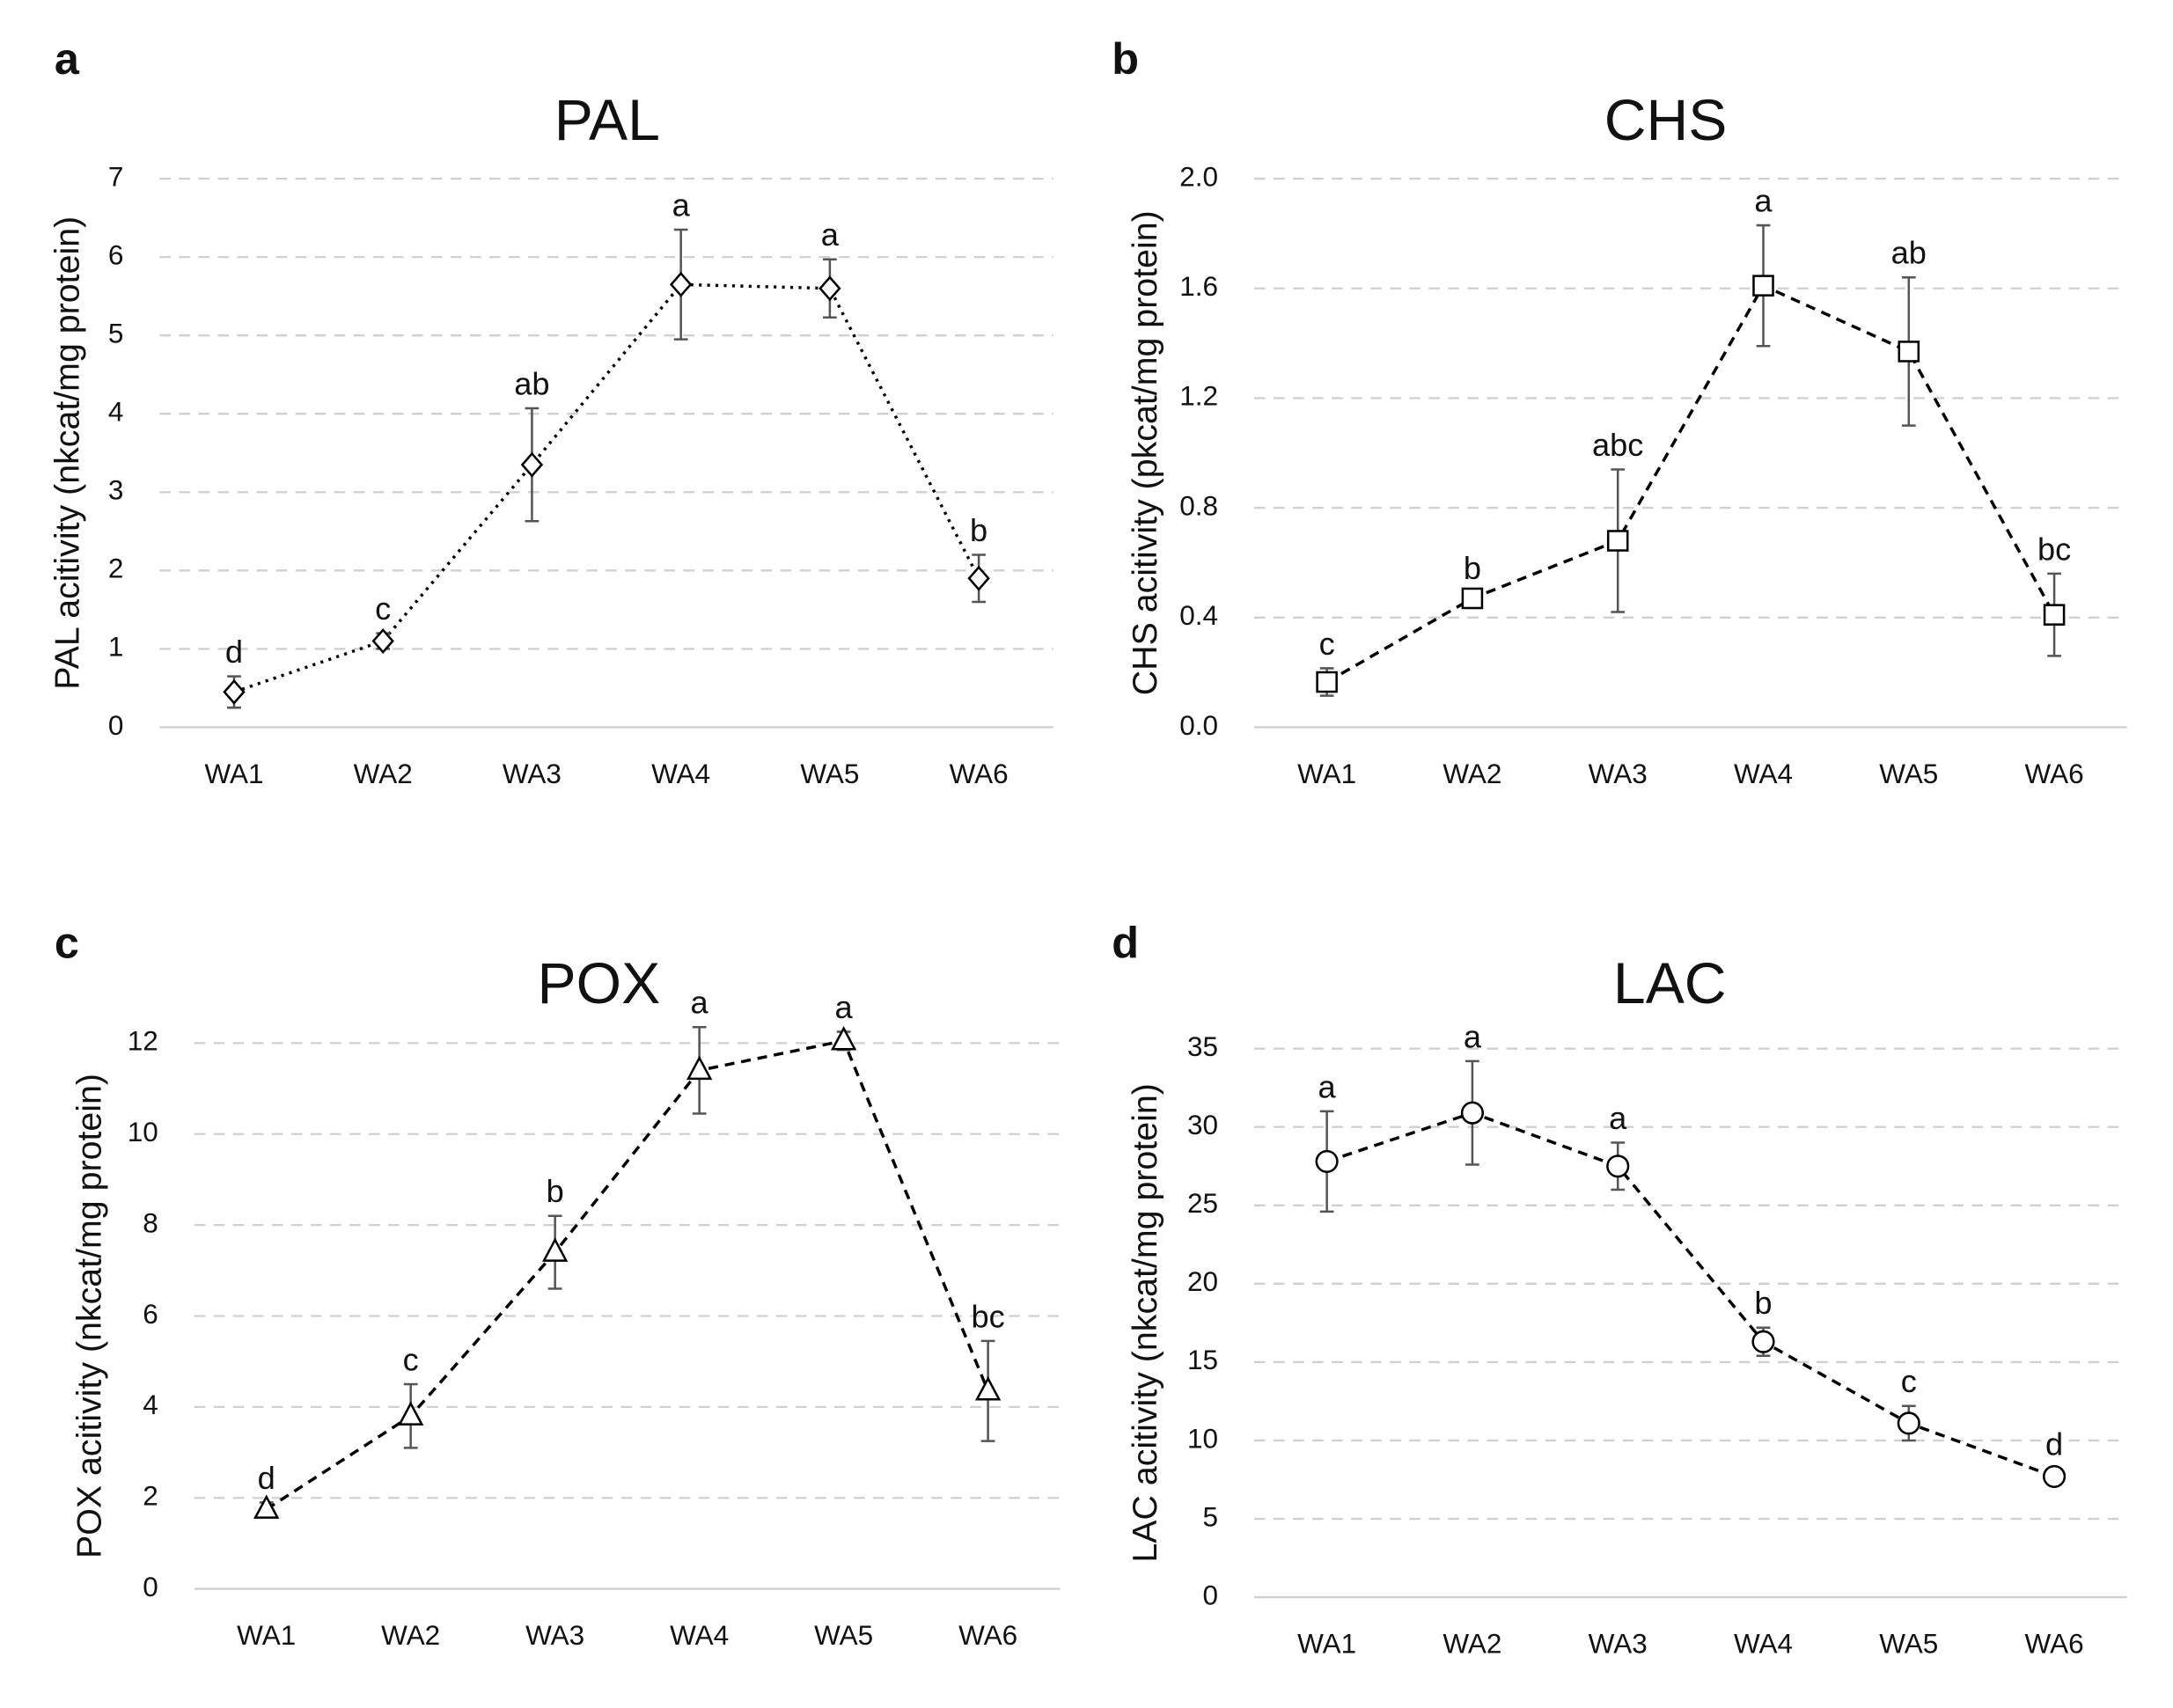 The width and height of the screenshot is (2173, 1708). Describe the element at coordinates (143, 1041) in the screenshot. I see `y-tick-label: 12` at that location.